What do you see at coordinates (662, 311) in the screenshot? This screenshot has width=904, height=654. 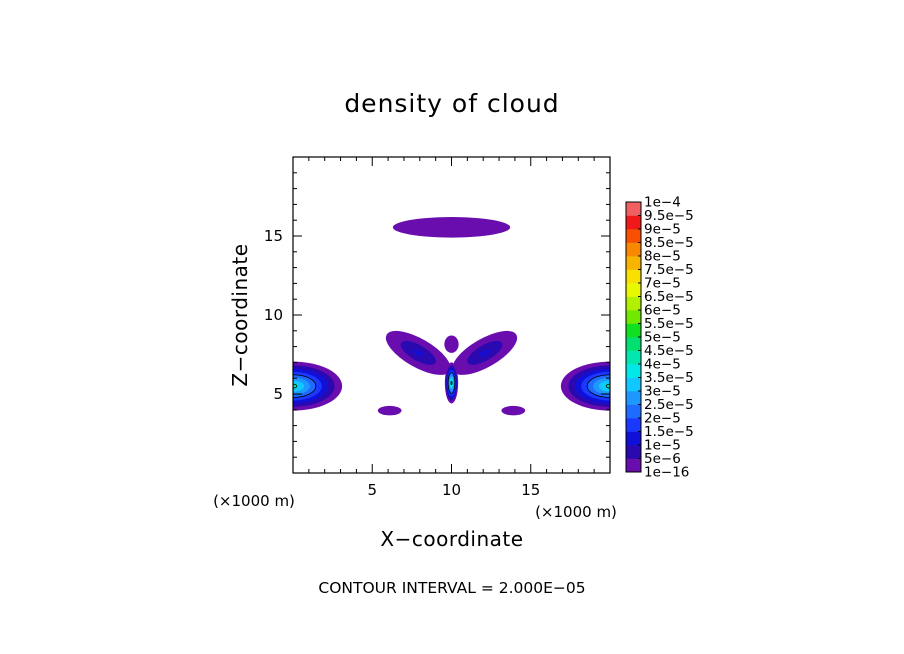 I see `colorbar-label: 6e−5` at bounding box center [662, 311].